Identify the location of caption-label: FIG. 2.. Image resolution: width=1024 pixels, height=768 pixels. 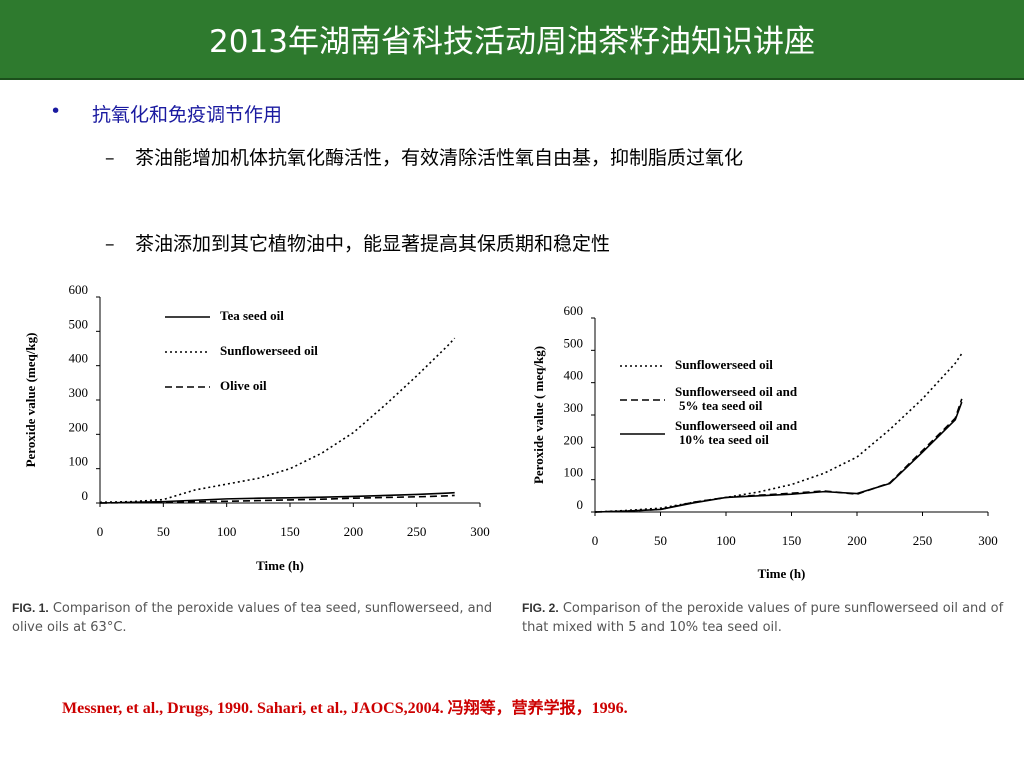
(540, 608).